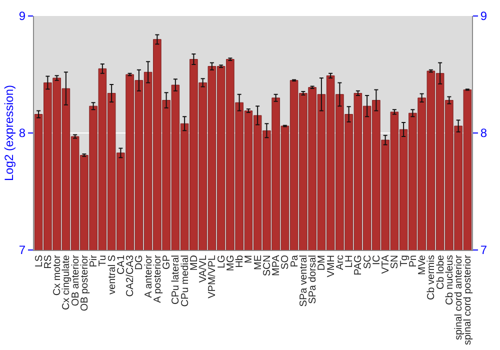 This screenshot has height=350, width=500. What do you see at coordinates (249, 259) in the screenshot?
I see `x-tick-label: M` at bounding box center [249, 259].